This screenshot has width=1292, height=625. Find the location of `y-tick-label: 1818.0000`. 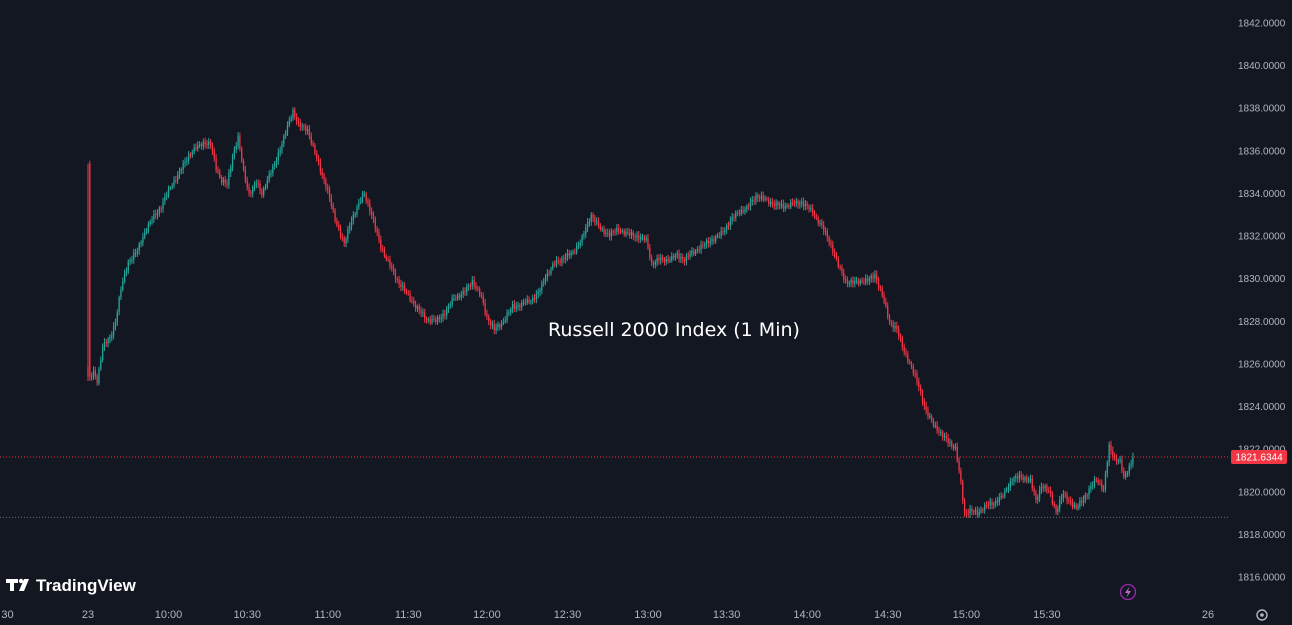

y-tick-label: 1818.0000 is located at coordinates (1262, 535).